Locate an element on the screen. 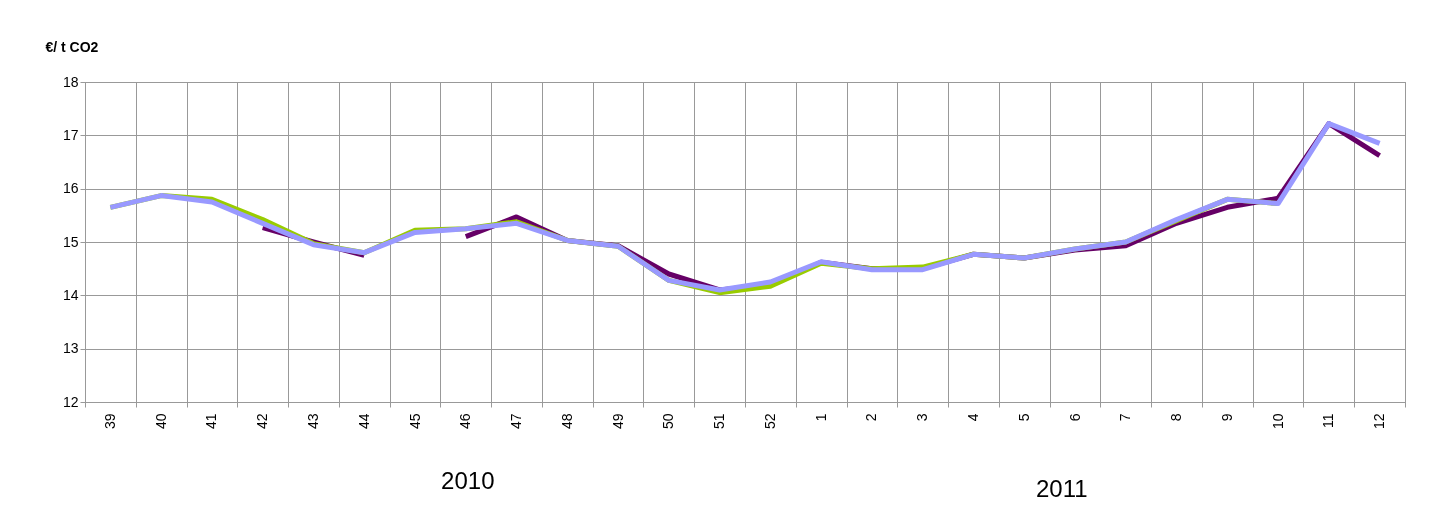 The width and height of the screenshot is (1441, 506). x-tick-label: 39 is located at coordinates (109, 421).